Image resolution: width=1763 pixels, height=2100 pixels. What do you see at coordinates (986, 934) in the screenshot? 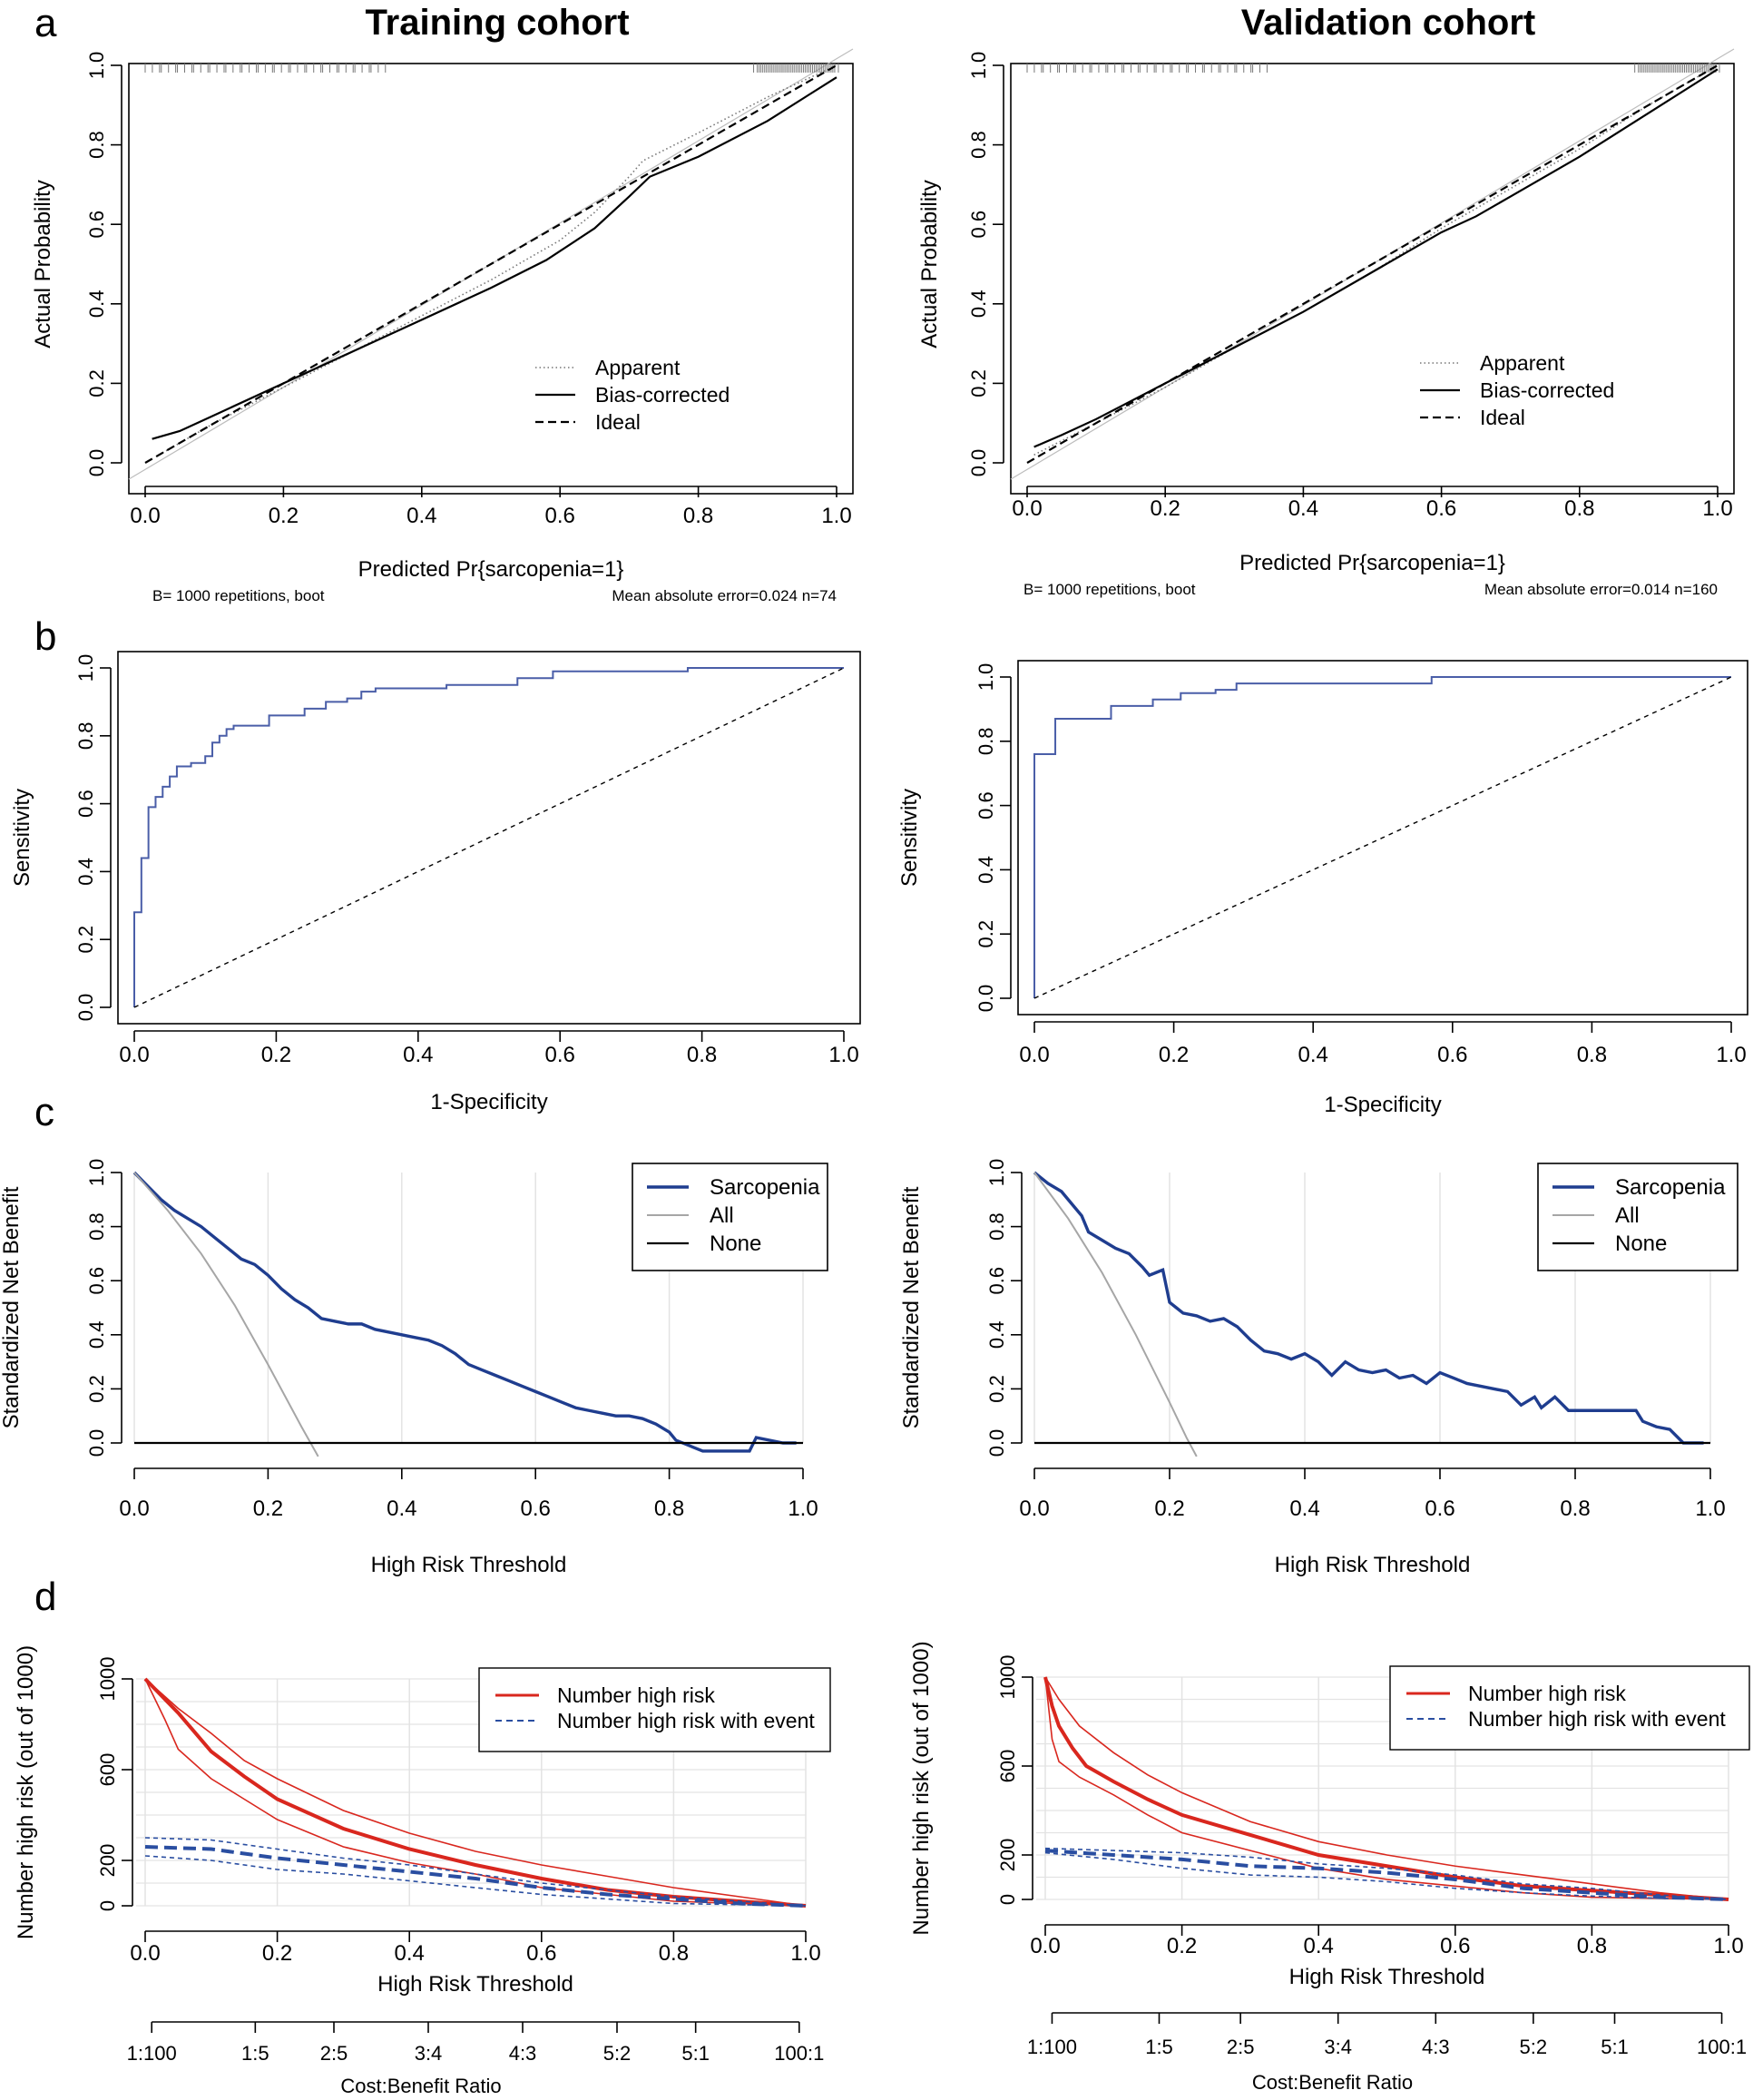
I see `y-tick-label: 0.2` at bounding box center [986, 934].